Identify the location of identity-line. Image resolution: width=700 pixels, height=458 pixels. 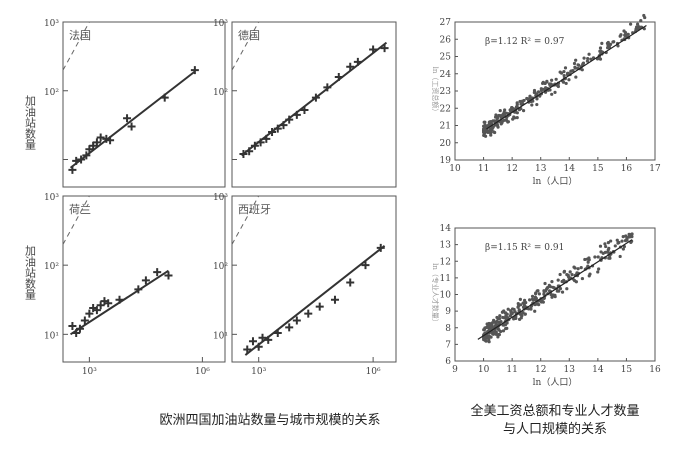
(76, 220).